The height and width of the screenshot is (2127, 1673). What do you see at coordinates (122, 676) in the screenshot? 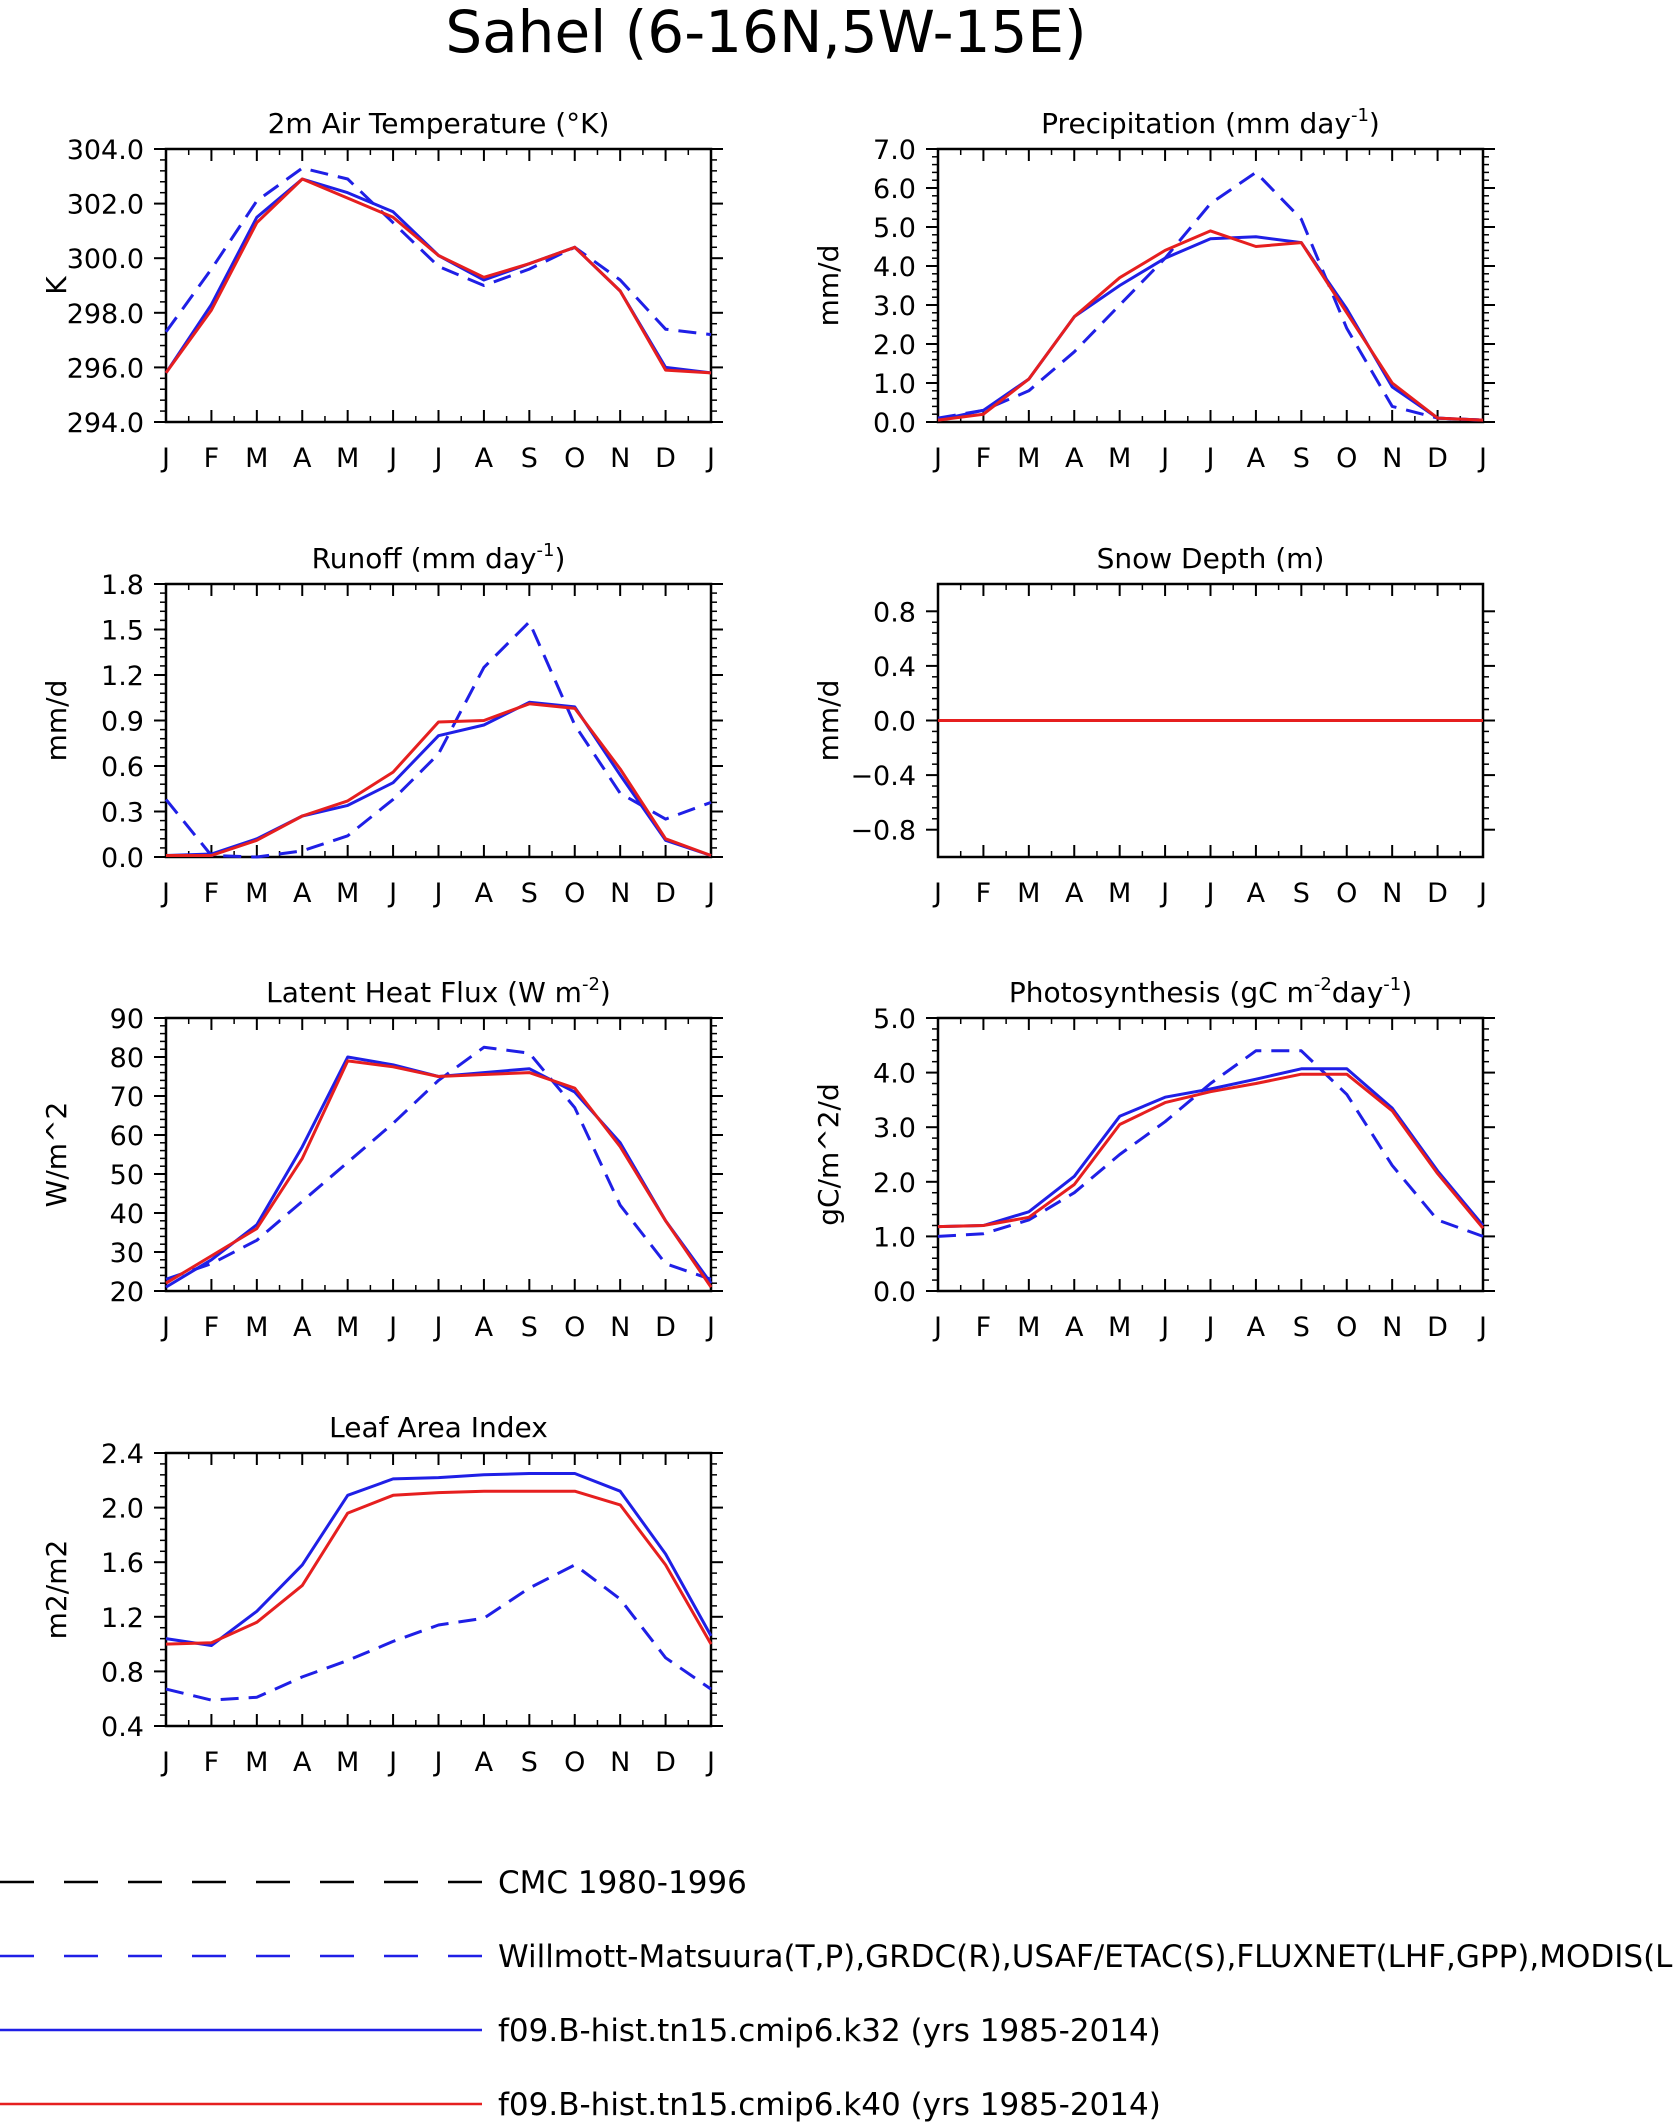
I see `y-tick-label: 1.2` at bounding box center [122, 676].